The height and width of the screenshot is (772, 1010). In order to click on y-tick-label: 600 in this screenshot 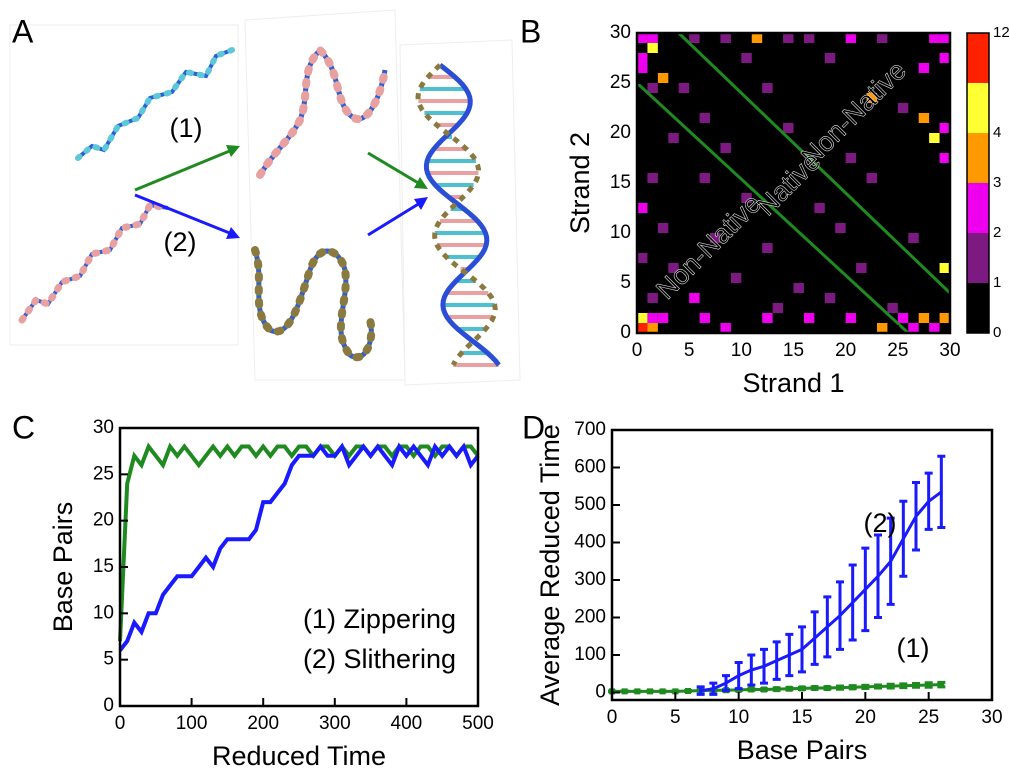, I will do `click(590, 467)`.